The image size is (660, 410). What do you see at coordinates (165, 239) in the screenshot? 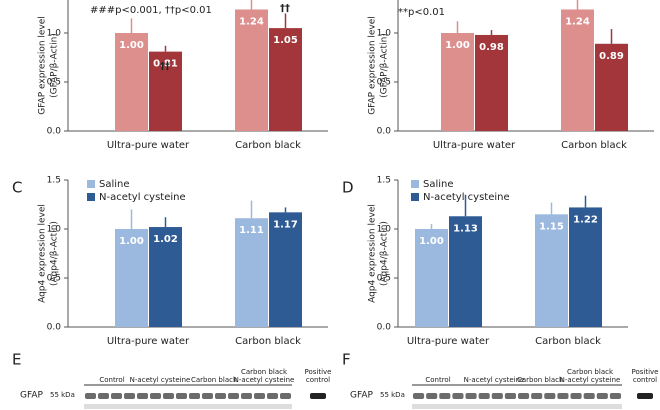
I see `value-label: 1.02` at bounding box center [165, 239].